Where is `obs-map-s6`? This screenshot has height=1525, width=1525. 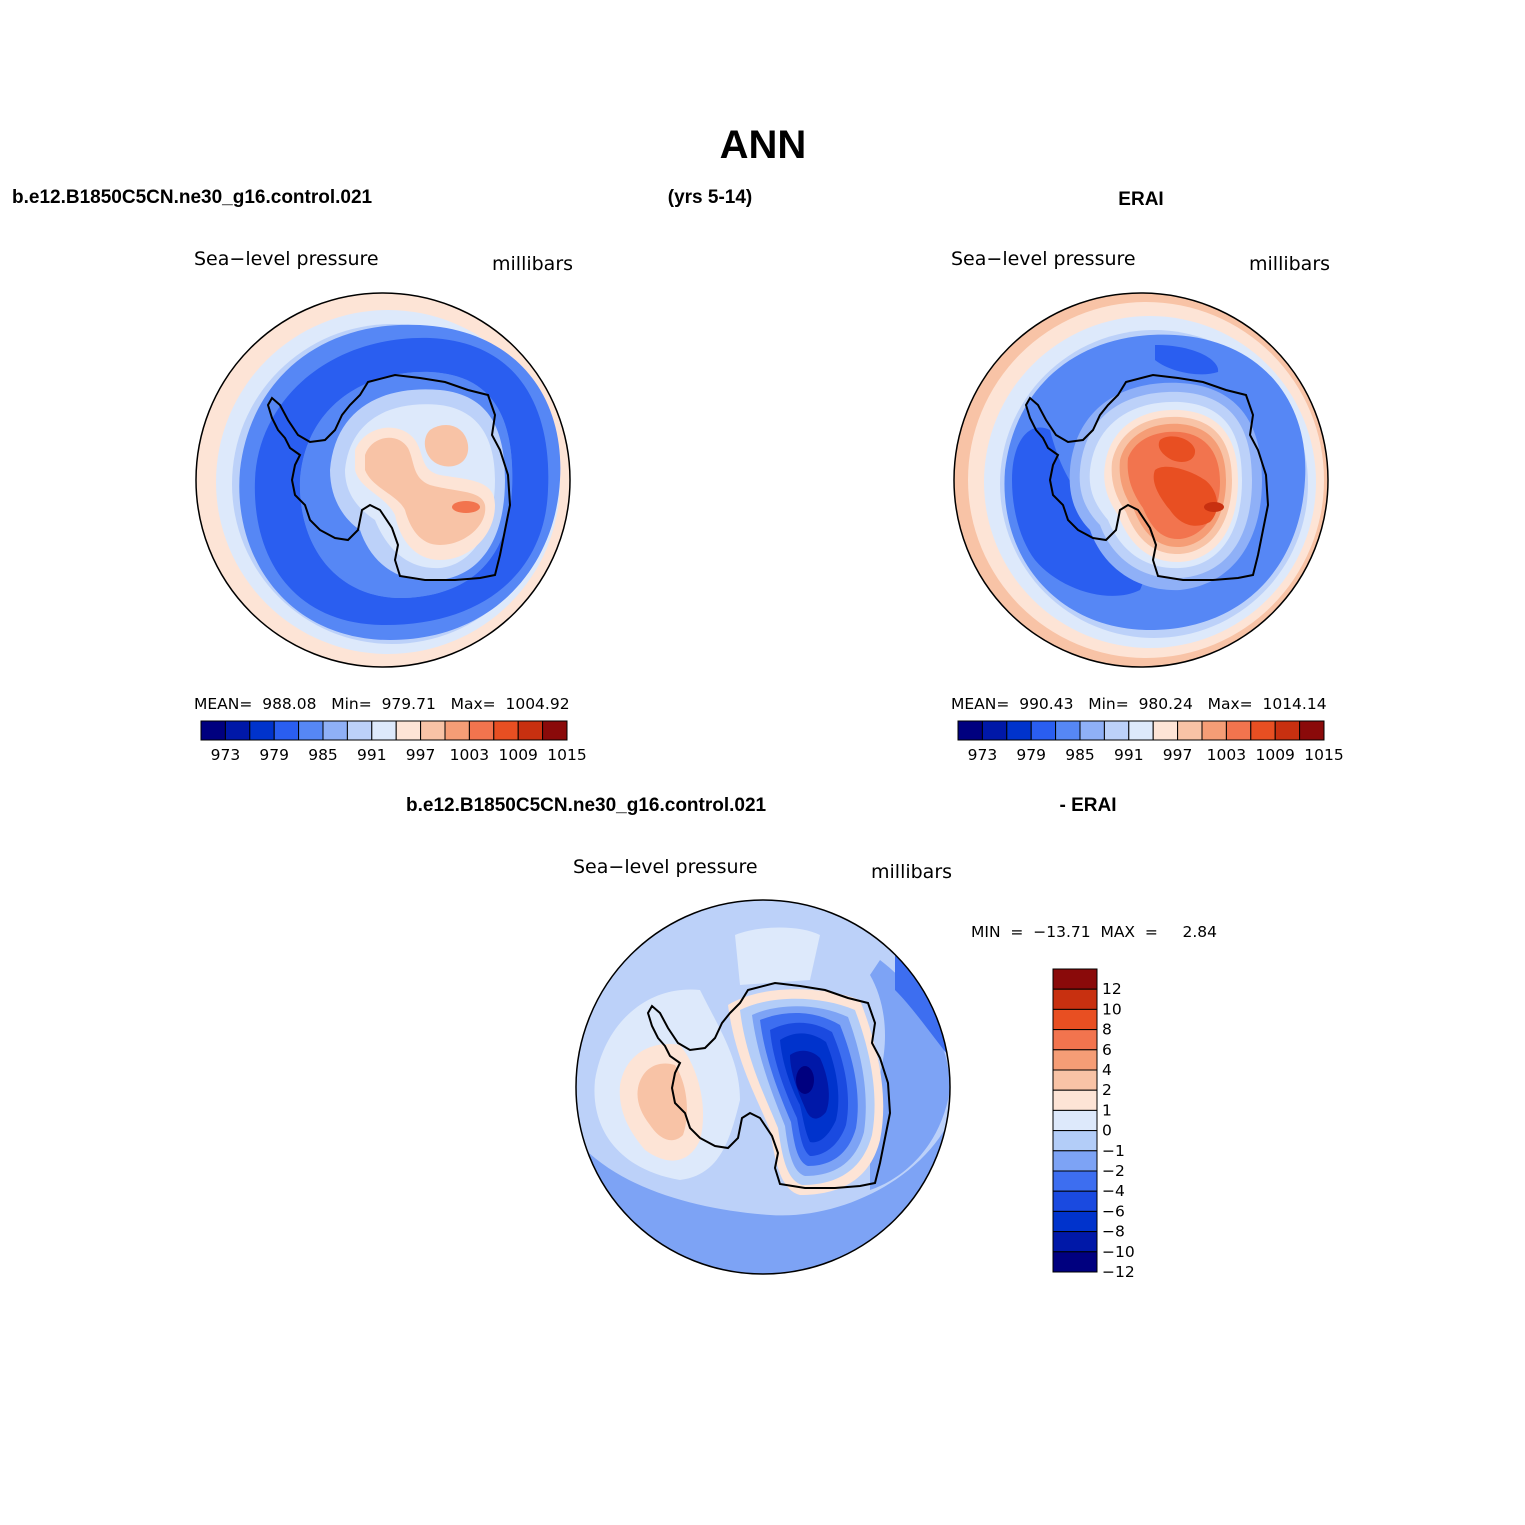 obs-map-s6 is located at coordinates (1185, 496).